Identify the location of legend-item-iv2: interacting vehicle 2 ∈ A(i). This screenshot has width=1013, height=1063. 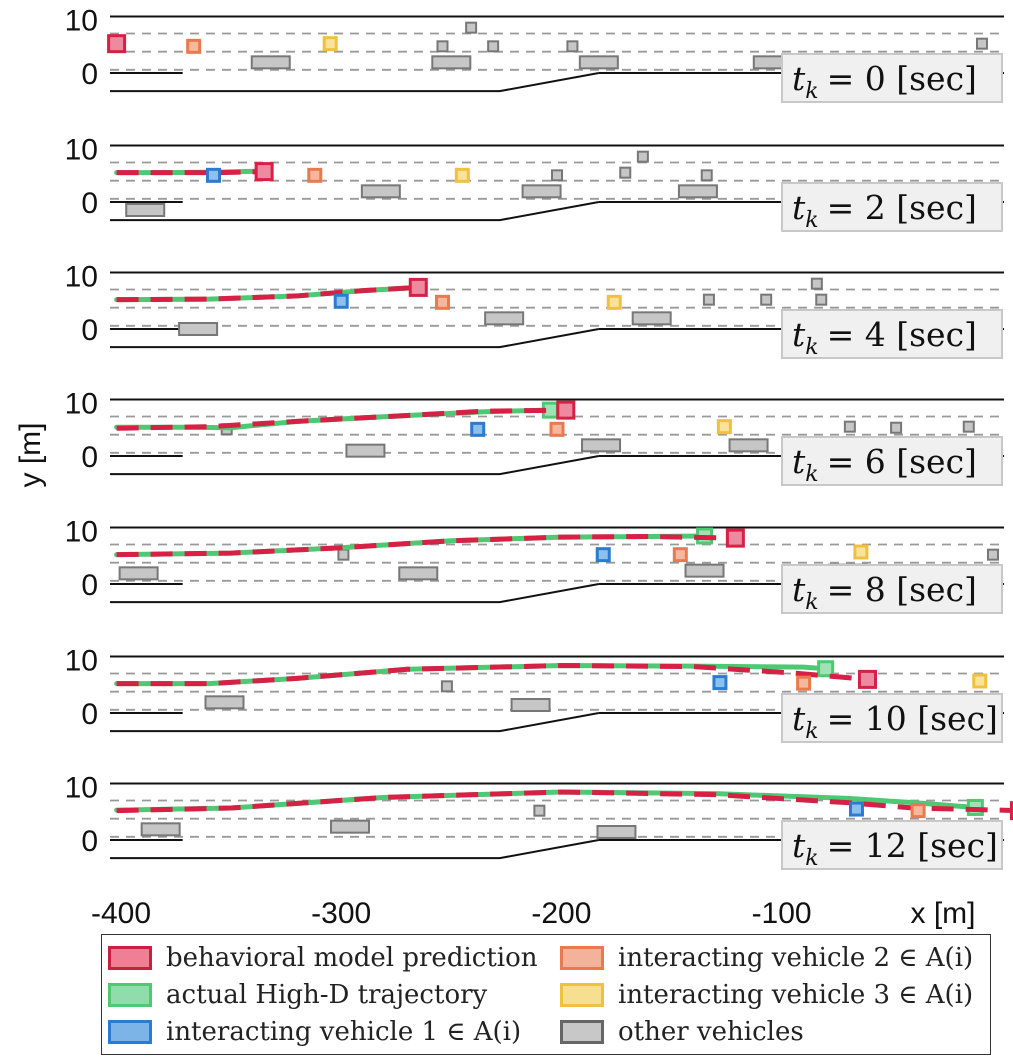
(766, 958).